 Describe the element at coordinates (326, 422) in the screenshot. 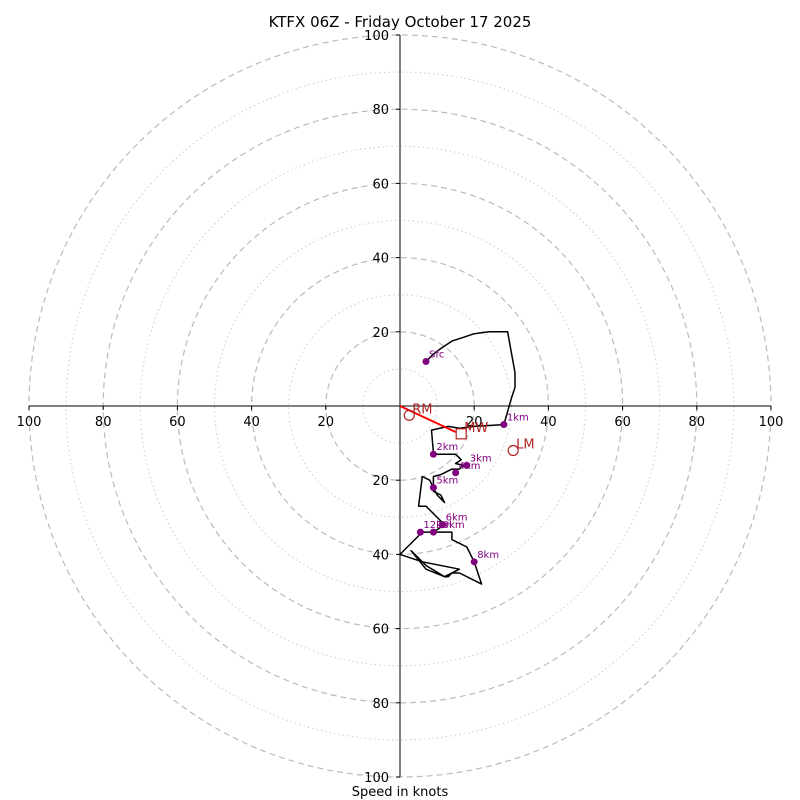

I see `x-tick-label: 20` at that location.